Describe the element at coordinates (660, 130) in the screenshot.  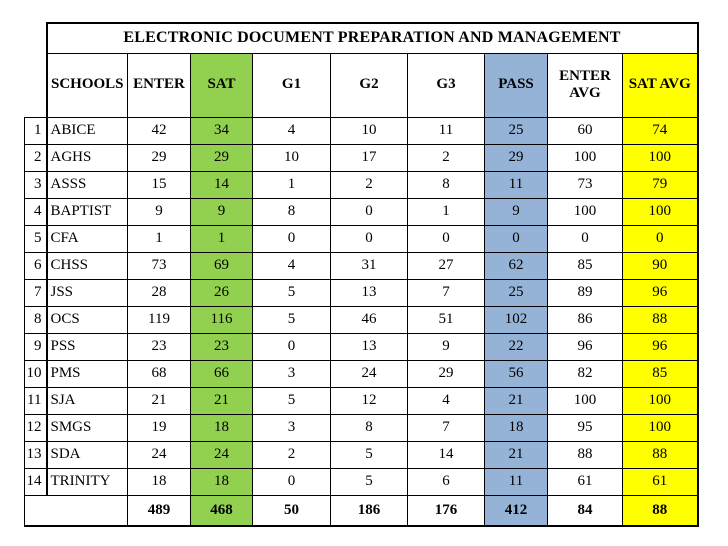
I see `cell-sat-avg: 74` at that location.